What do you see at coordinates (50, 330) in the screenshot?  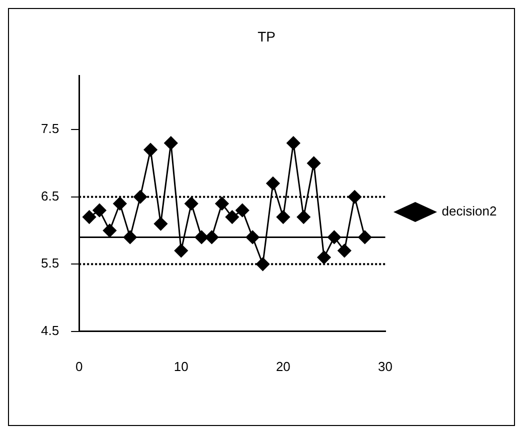 I see `y-tick-label: 4.5` at bounding box center [50, 330].